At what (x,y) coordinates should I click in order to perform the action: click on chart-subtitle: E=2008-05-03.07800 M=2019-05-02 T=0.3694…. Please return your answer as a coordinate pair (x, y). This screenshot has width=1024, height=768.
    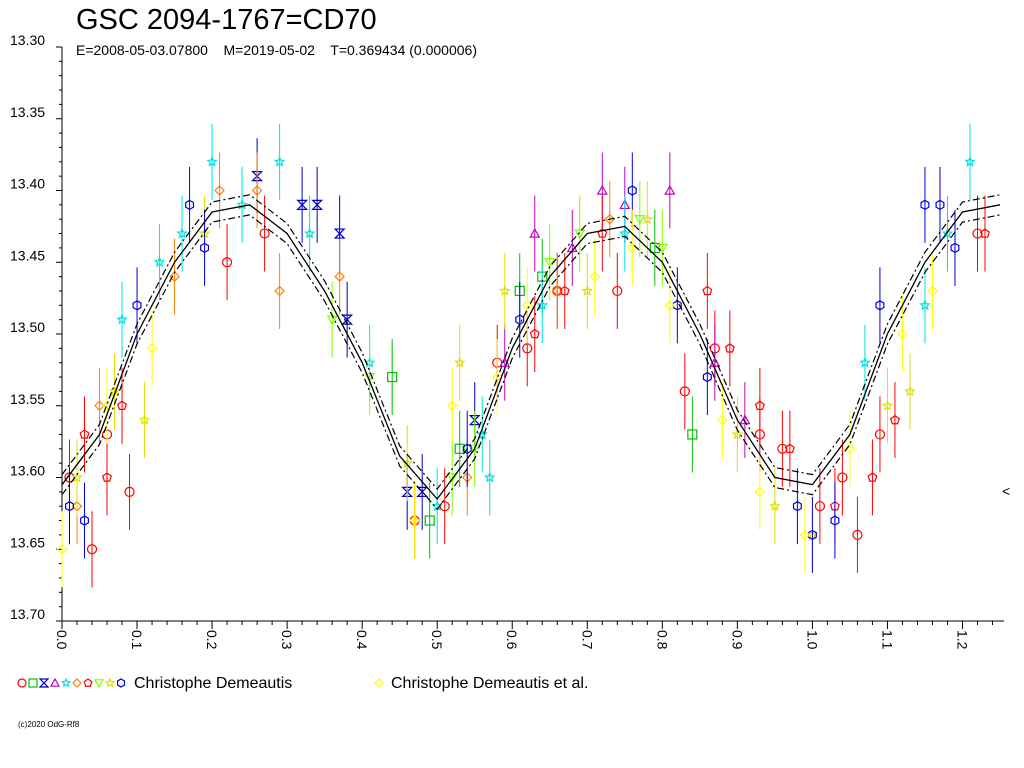
    Looking at the image, I should click on (276, 50).